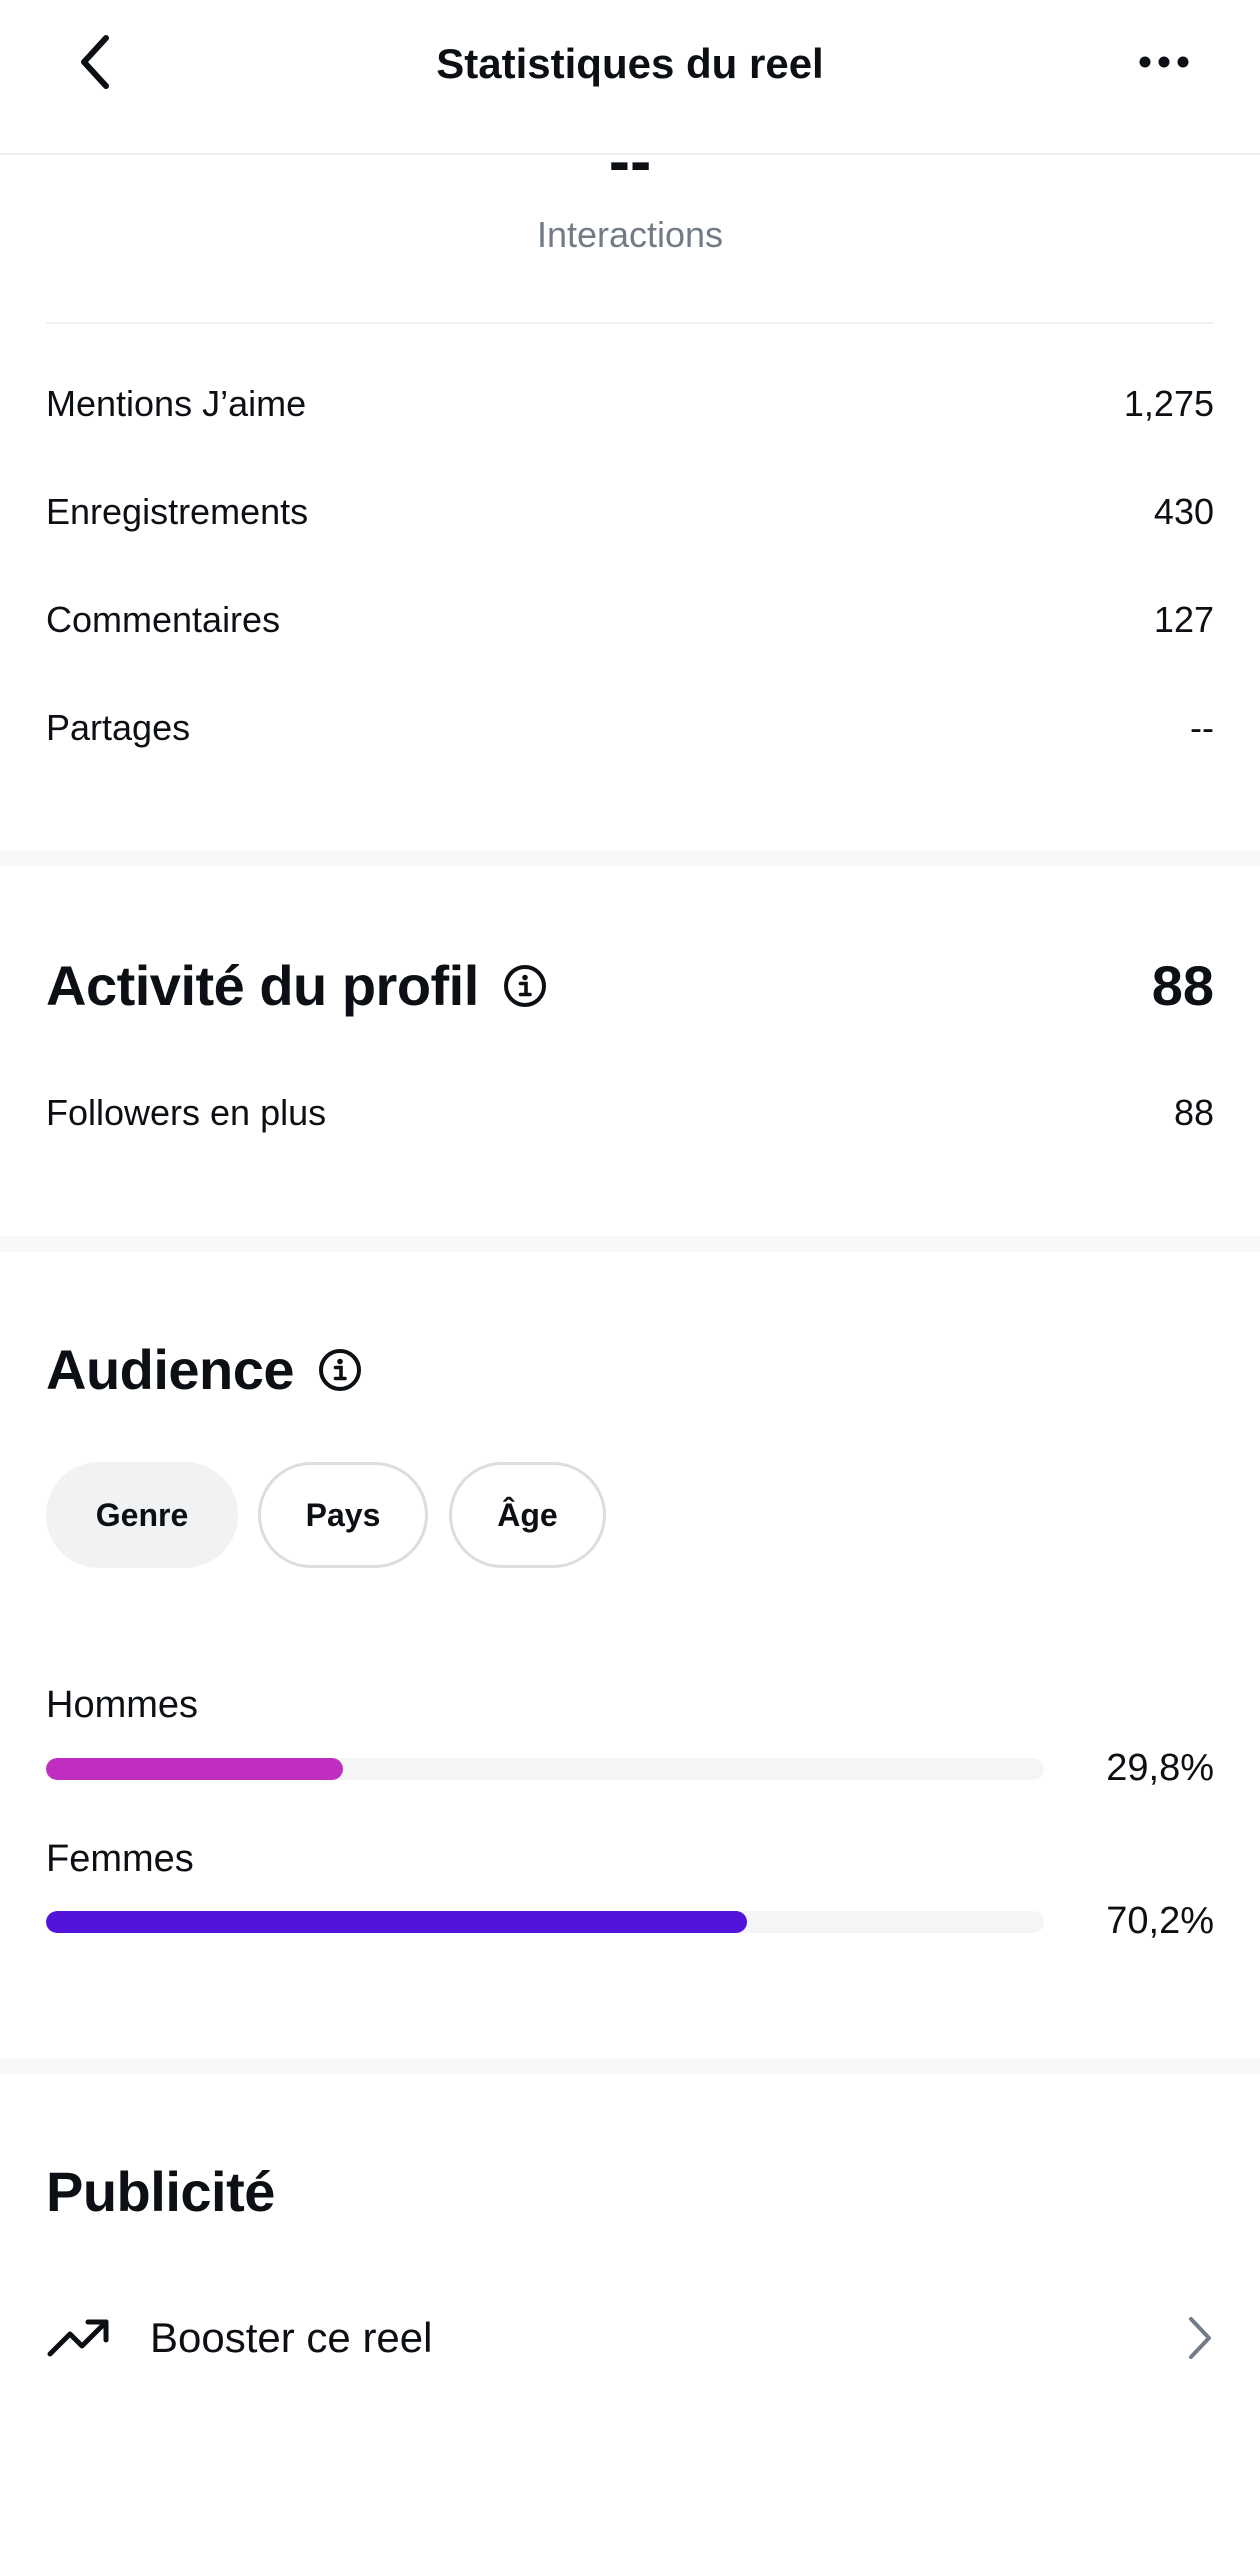  Describe the element at coordinates (1183, 511) in the screenshot. I see `stat-value: 430` at that location.